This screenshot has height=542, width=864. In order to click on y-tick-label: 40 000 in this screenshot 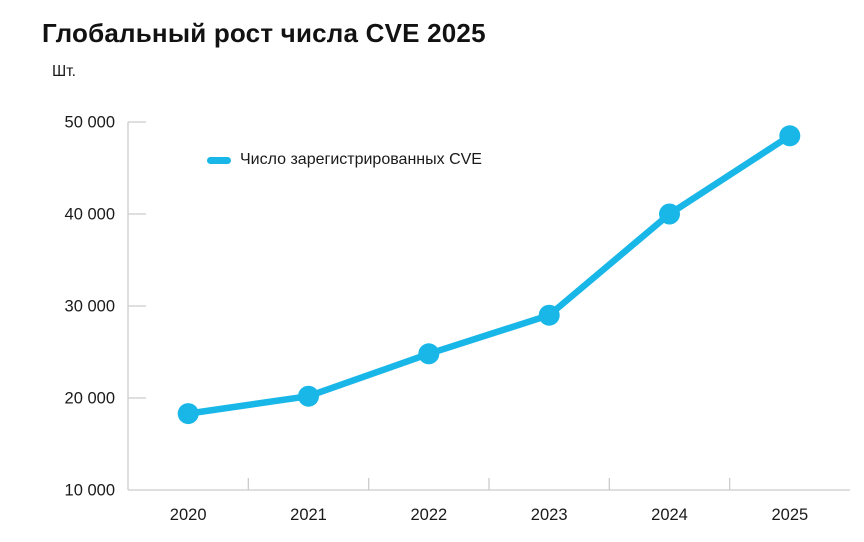, I will do `click(90, 215)`.